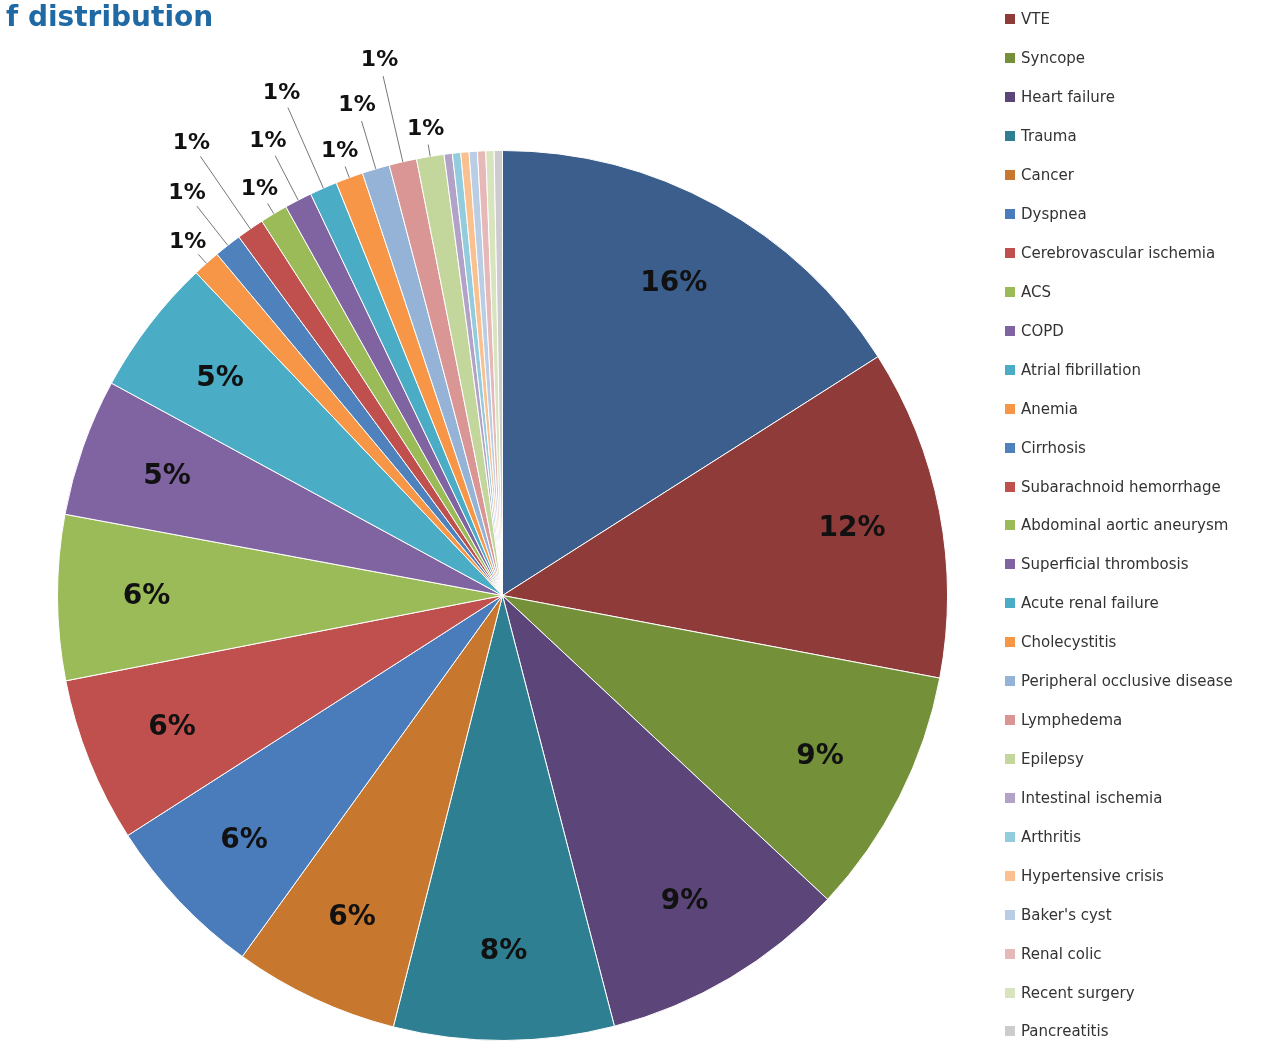  I want to click on legend-label: Pancreatitis, so click(1065, 1032).